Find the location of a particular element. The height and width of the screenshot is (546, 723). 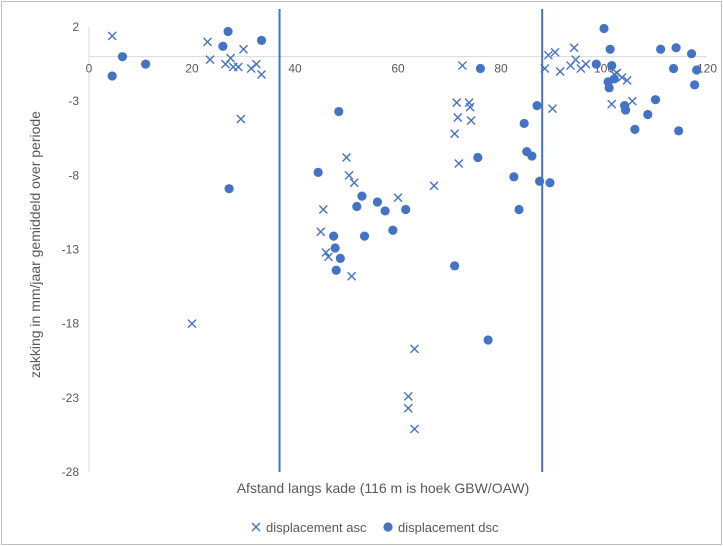

legend-marker-asc is located at coordinates (256, 527).